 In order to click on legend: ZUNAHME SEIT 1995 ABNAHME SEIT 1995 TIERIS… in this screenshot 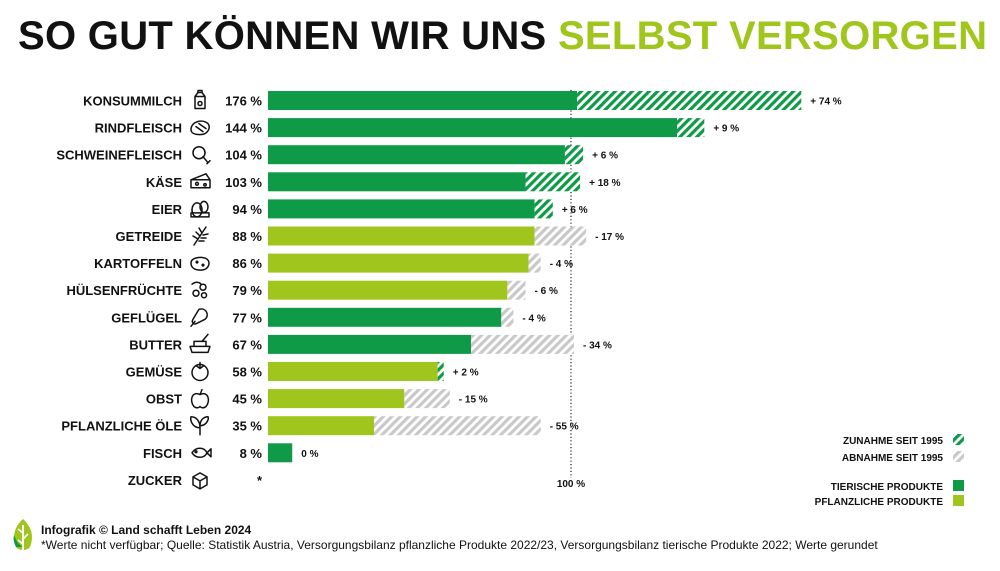, I will do `click(889, 471)`.